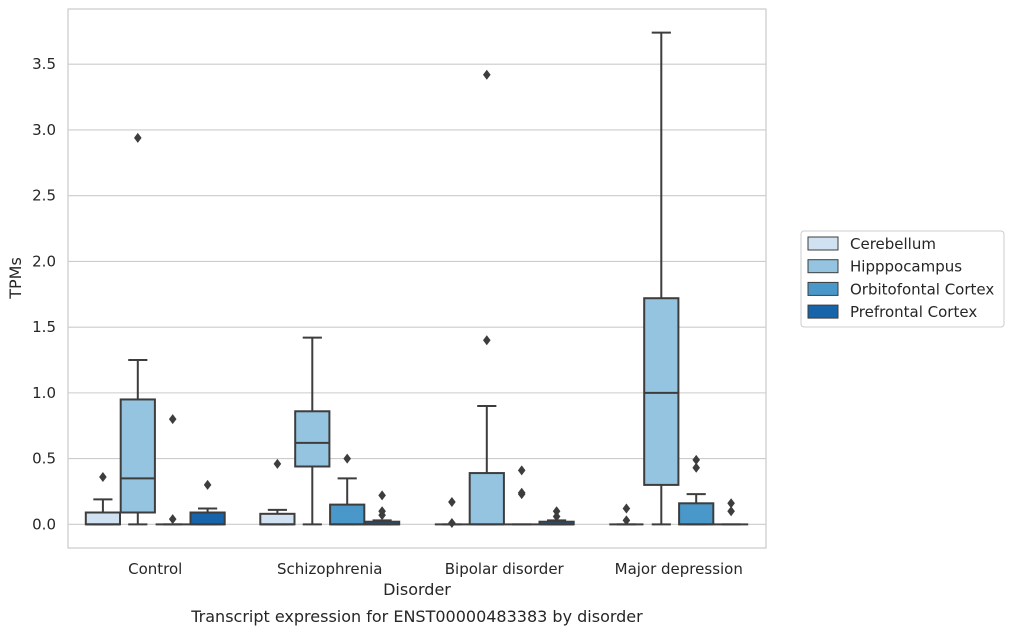  Describe the element at coordinates (44, 261) in the screenshot. I see `y-tick-label: 2.0` at that location.